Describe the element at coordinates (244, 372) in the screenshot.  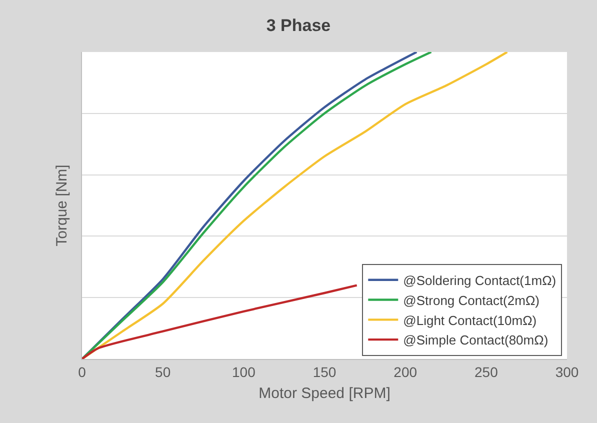
I see `x-tick-label: 100` at that location.